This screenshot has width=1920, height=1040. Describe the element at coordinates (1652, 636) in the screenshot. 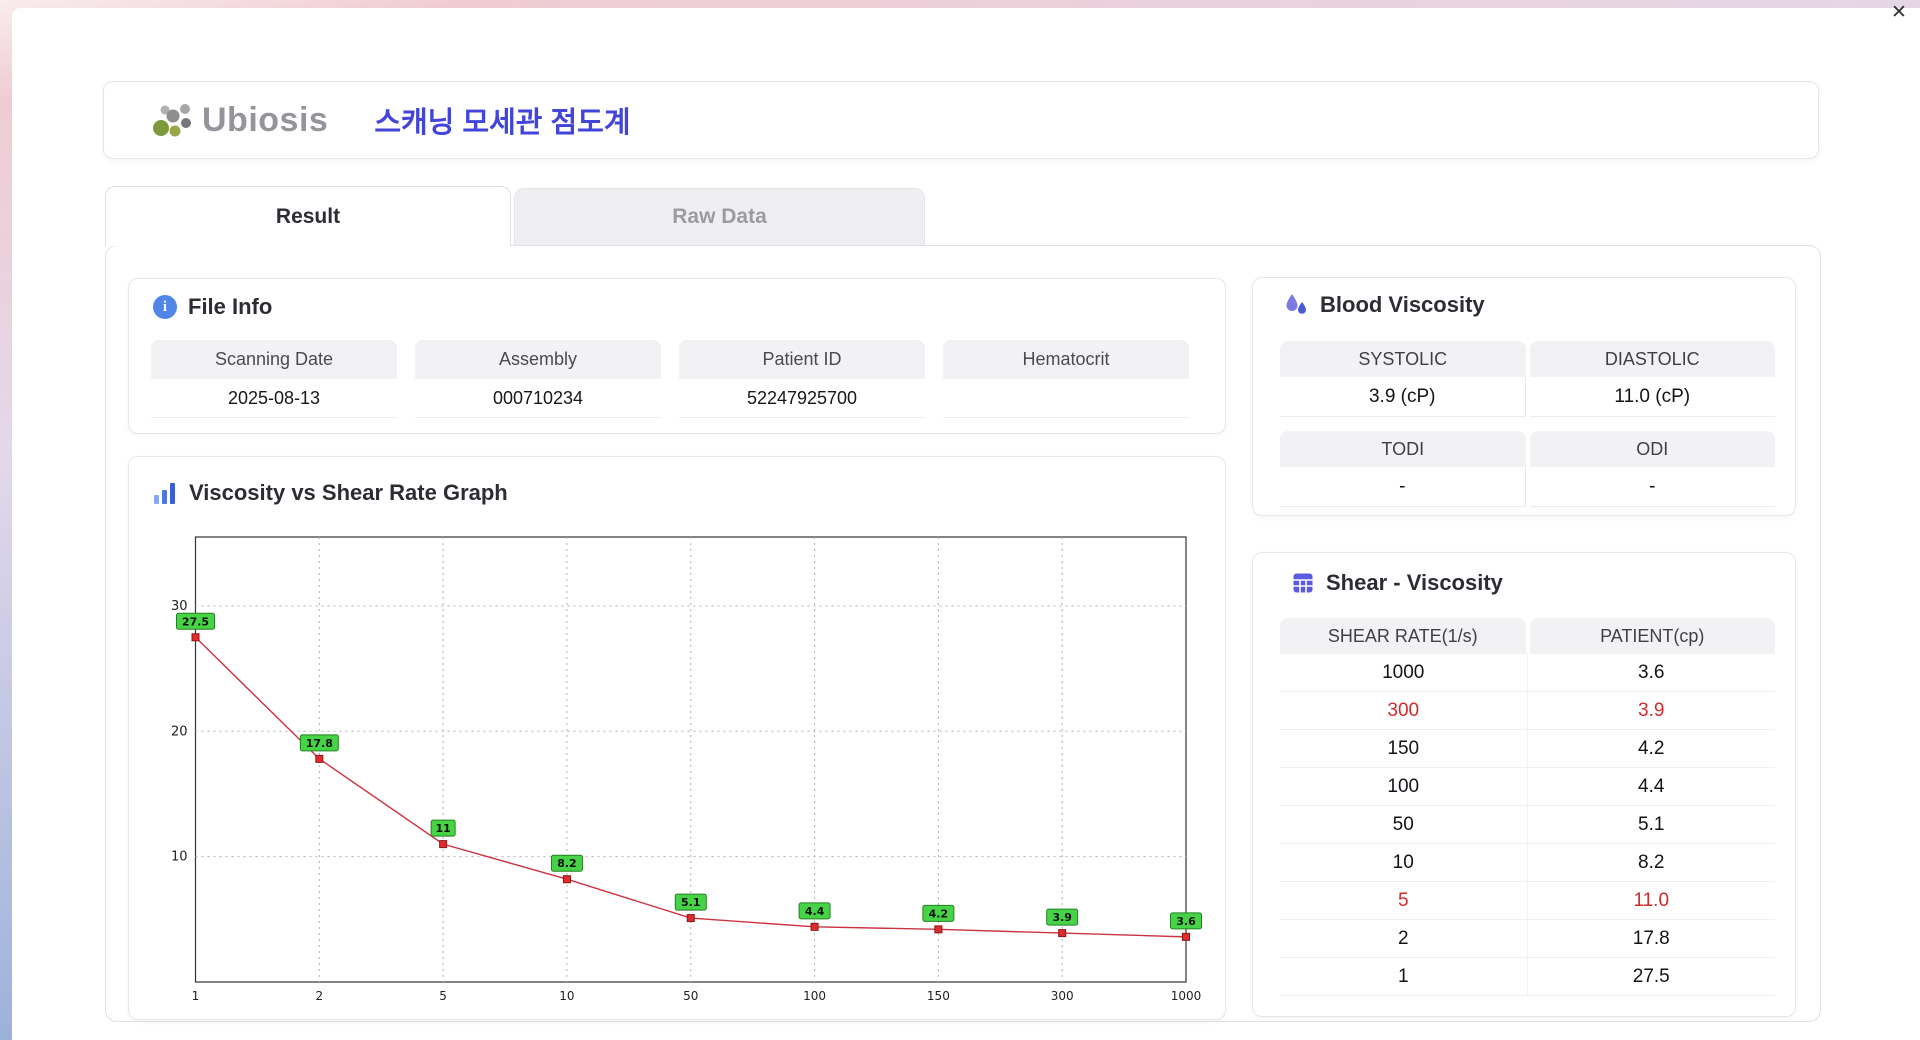

I see `shear-table-column-patient: PATIENT(cp)` at that location.